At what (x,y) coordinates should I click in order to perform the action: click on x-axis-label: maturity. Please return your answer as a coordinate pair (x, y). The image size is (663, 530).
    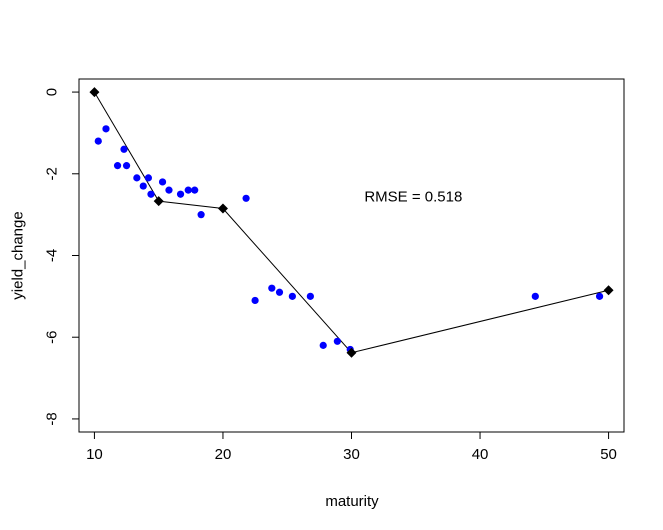
    Looking at the image, I should click on (352, 501).